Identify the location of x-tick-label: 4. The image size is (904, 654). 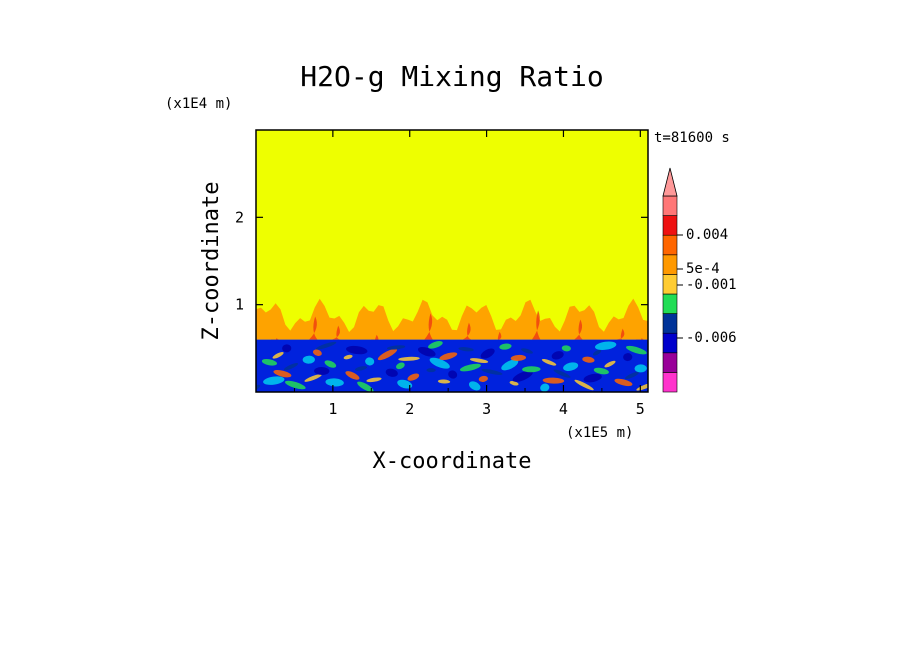
(563, 409).